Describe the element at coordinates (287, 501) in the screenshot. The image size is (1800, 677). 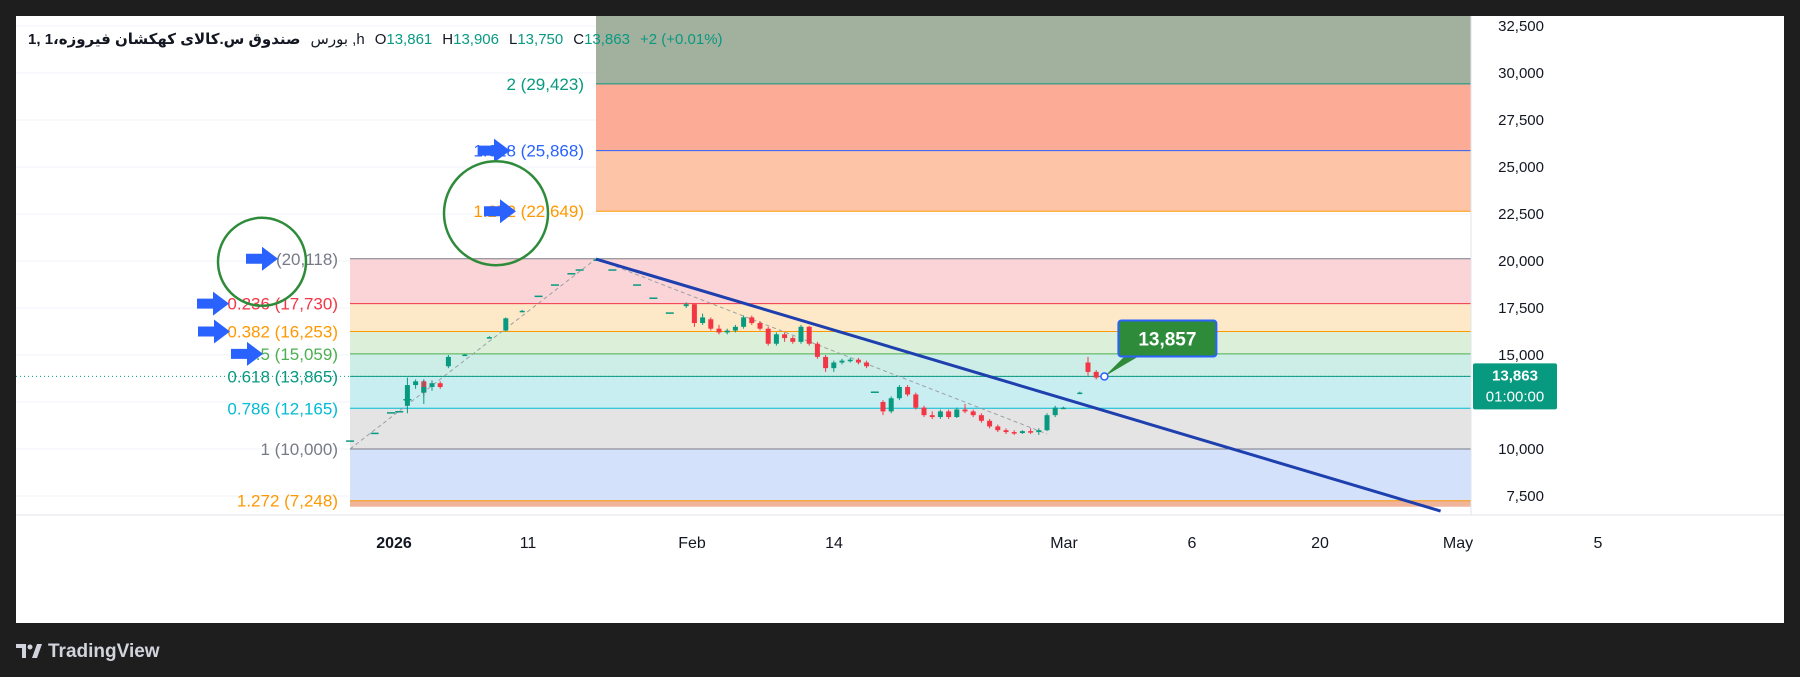
I see `fib-label-1.272: 1.272 (7,248)` at that location.